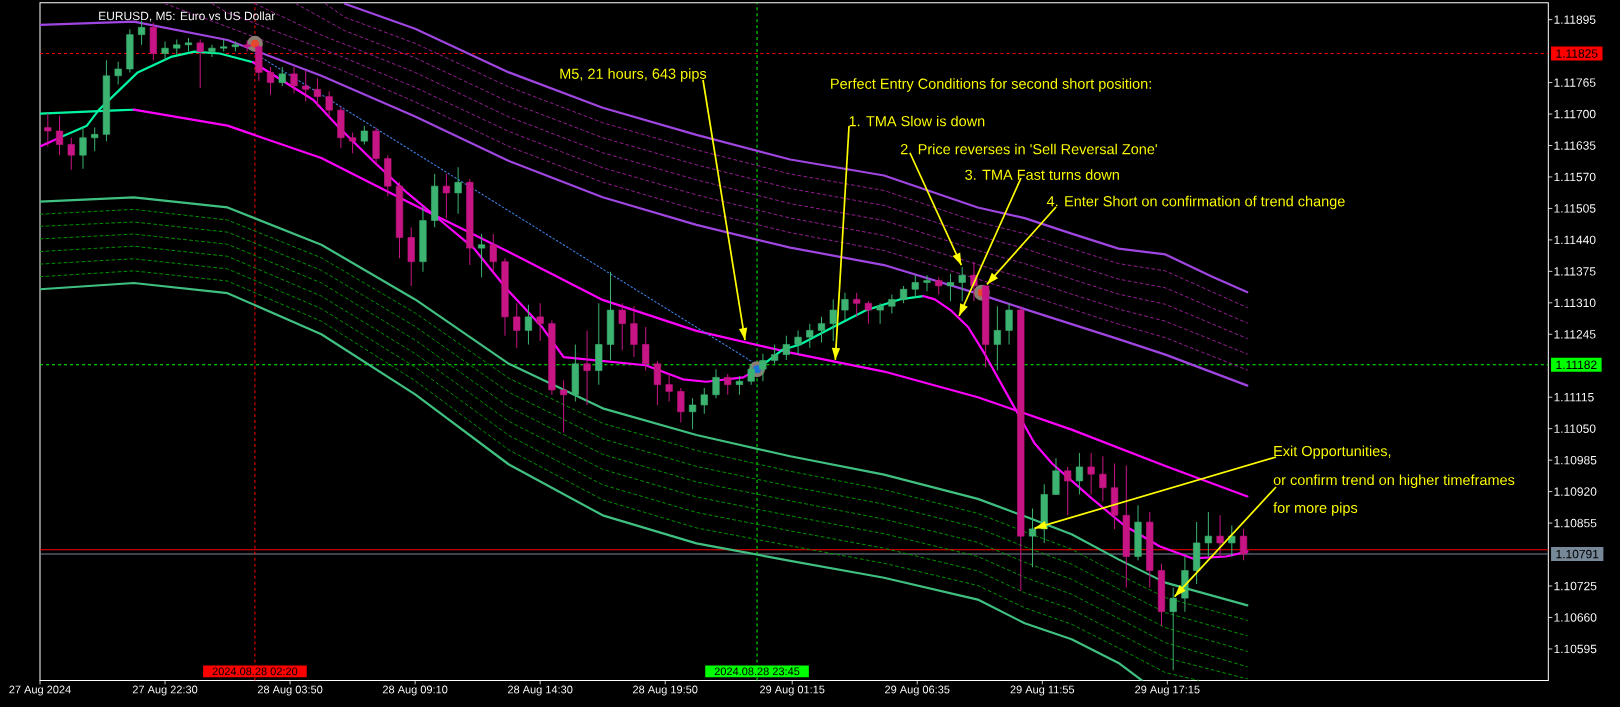 Image resolution: width=1620 pixels, height=707 pixels. I want to click on annotation: Exit Opportunities,, so click(1332, 452).